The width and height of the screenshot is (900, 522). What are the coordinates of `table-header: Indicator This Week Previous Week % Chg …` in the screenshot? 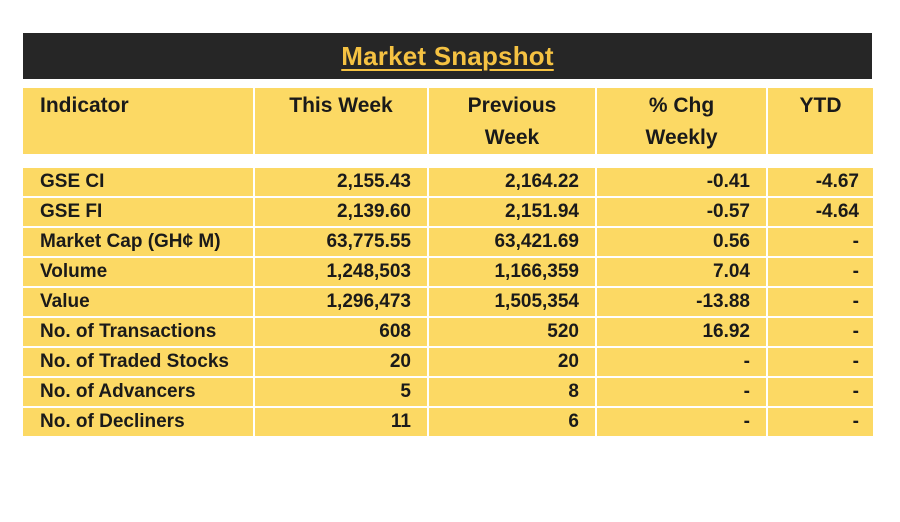 It's located at (448, 122).